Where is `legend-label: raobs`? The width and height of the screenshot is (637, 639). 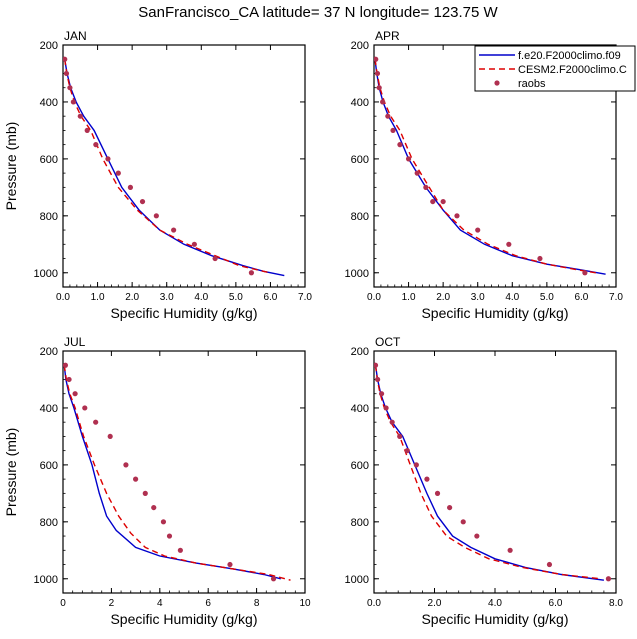 legend-label: raobs is located at coordinates (532, 84).